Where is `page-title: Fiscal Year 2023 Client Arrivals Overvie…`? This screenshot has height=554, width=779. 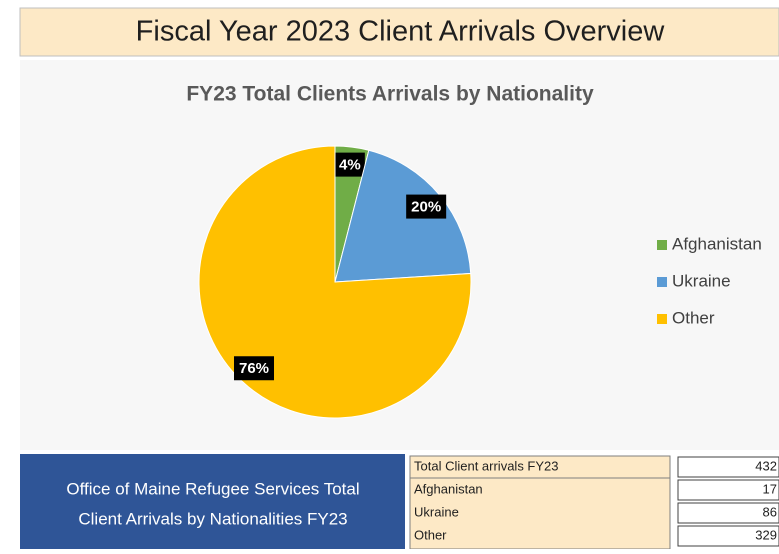
page-title: Fiscal Year 2023 Client Arrivals Overvie… is located at coordinates (401, 32).